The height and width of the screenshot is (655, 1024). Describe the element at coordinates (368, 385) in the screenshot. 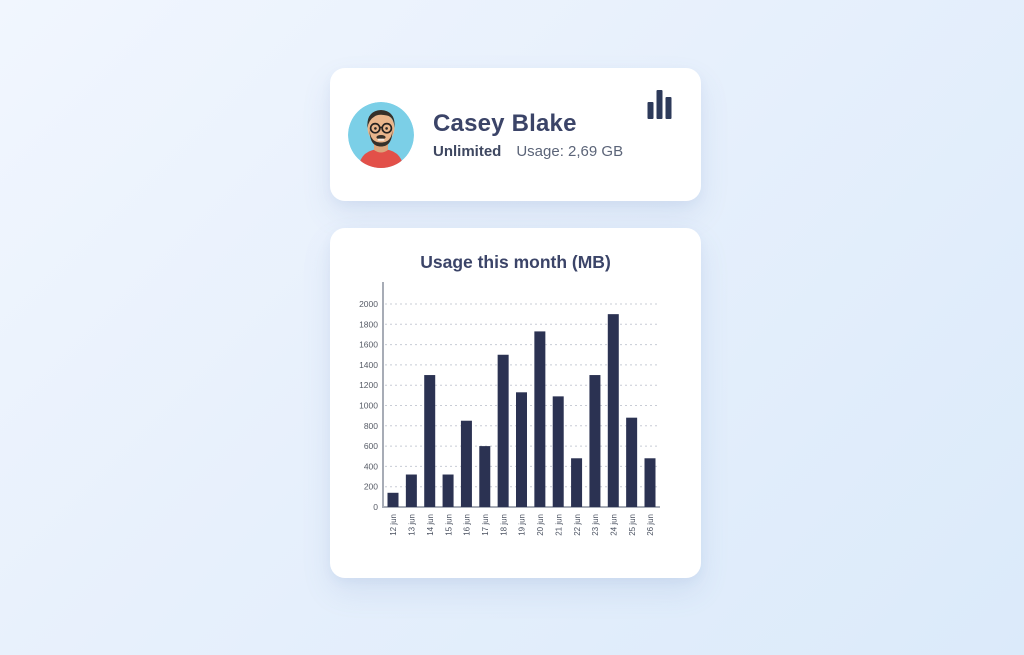

I see `y-tick-label: 1200` at that location.